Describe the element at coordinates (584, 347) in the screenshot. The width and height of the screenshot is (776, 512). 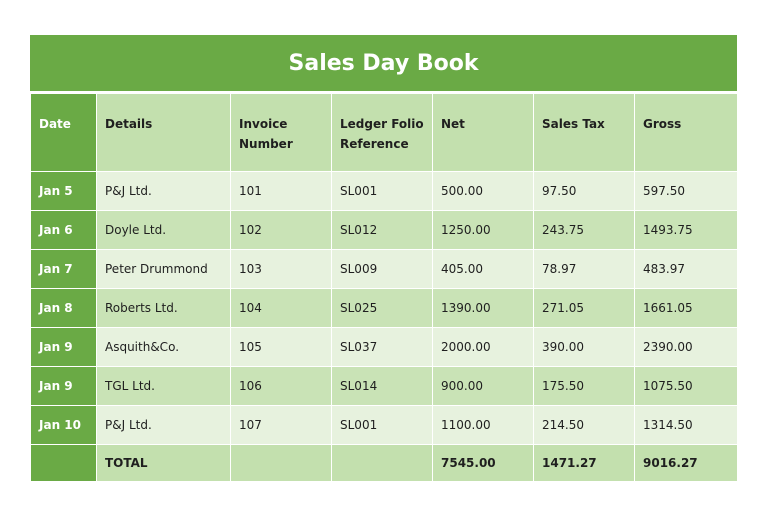
I see `cell-tax: 390.00` at that location.